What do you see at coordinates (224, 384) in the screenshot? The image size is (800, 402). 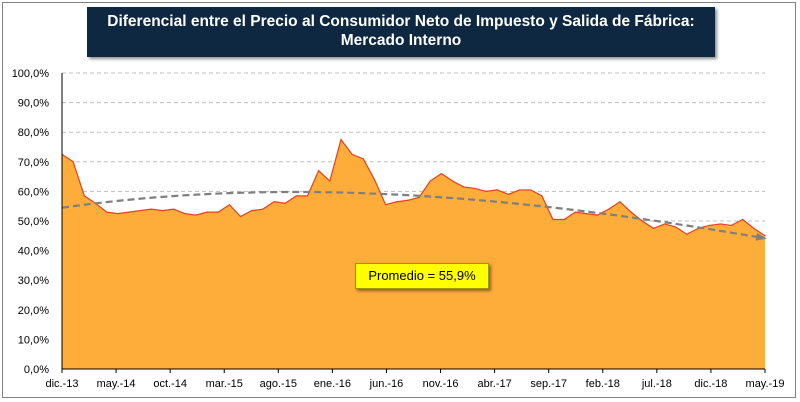 I see `x-tick-label: mar.-15` at bounding box center [224, 384].